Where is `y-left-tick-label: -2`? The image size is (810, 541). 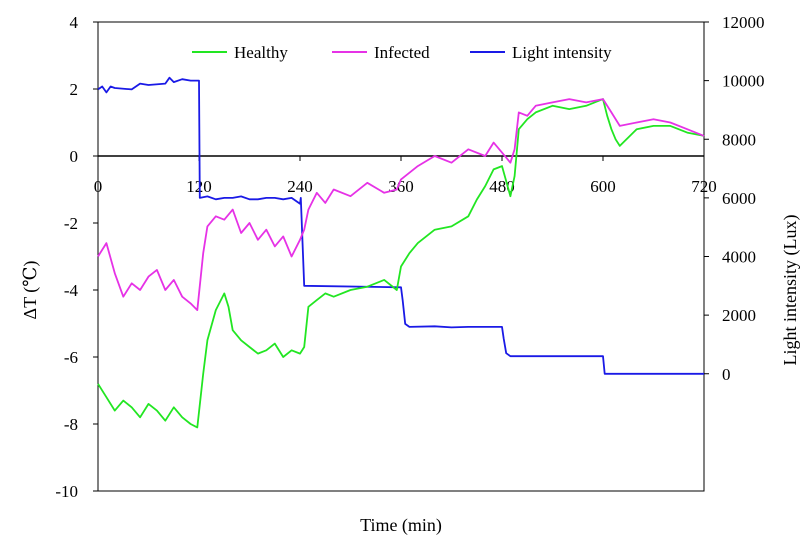
y-left-tick-label: -2 is located at coordinates (71, 223).